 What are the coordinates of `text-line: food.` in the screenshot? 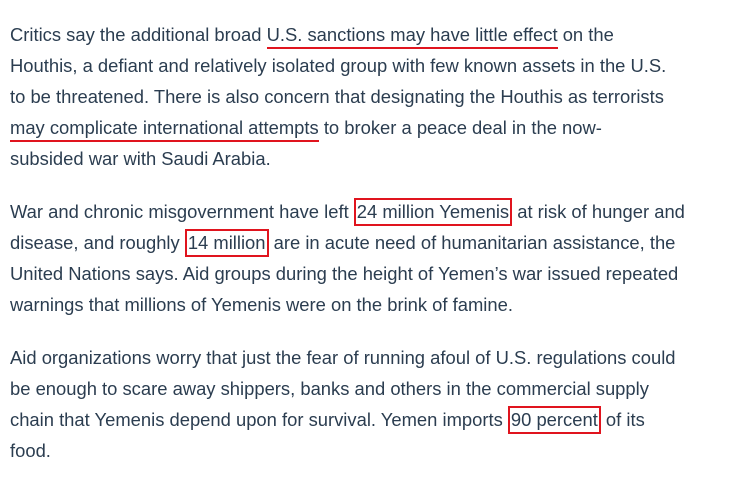 It's located at (378, 450).